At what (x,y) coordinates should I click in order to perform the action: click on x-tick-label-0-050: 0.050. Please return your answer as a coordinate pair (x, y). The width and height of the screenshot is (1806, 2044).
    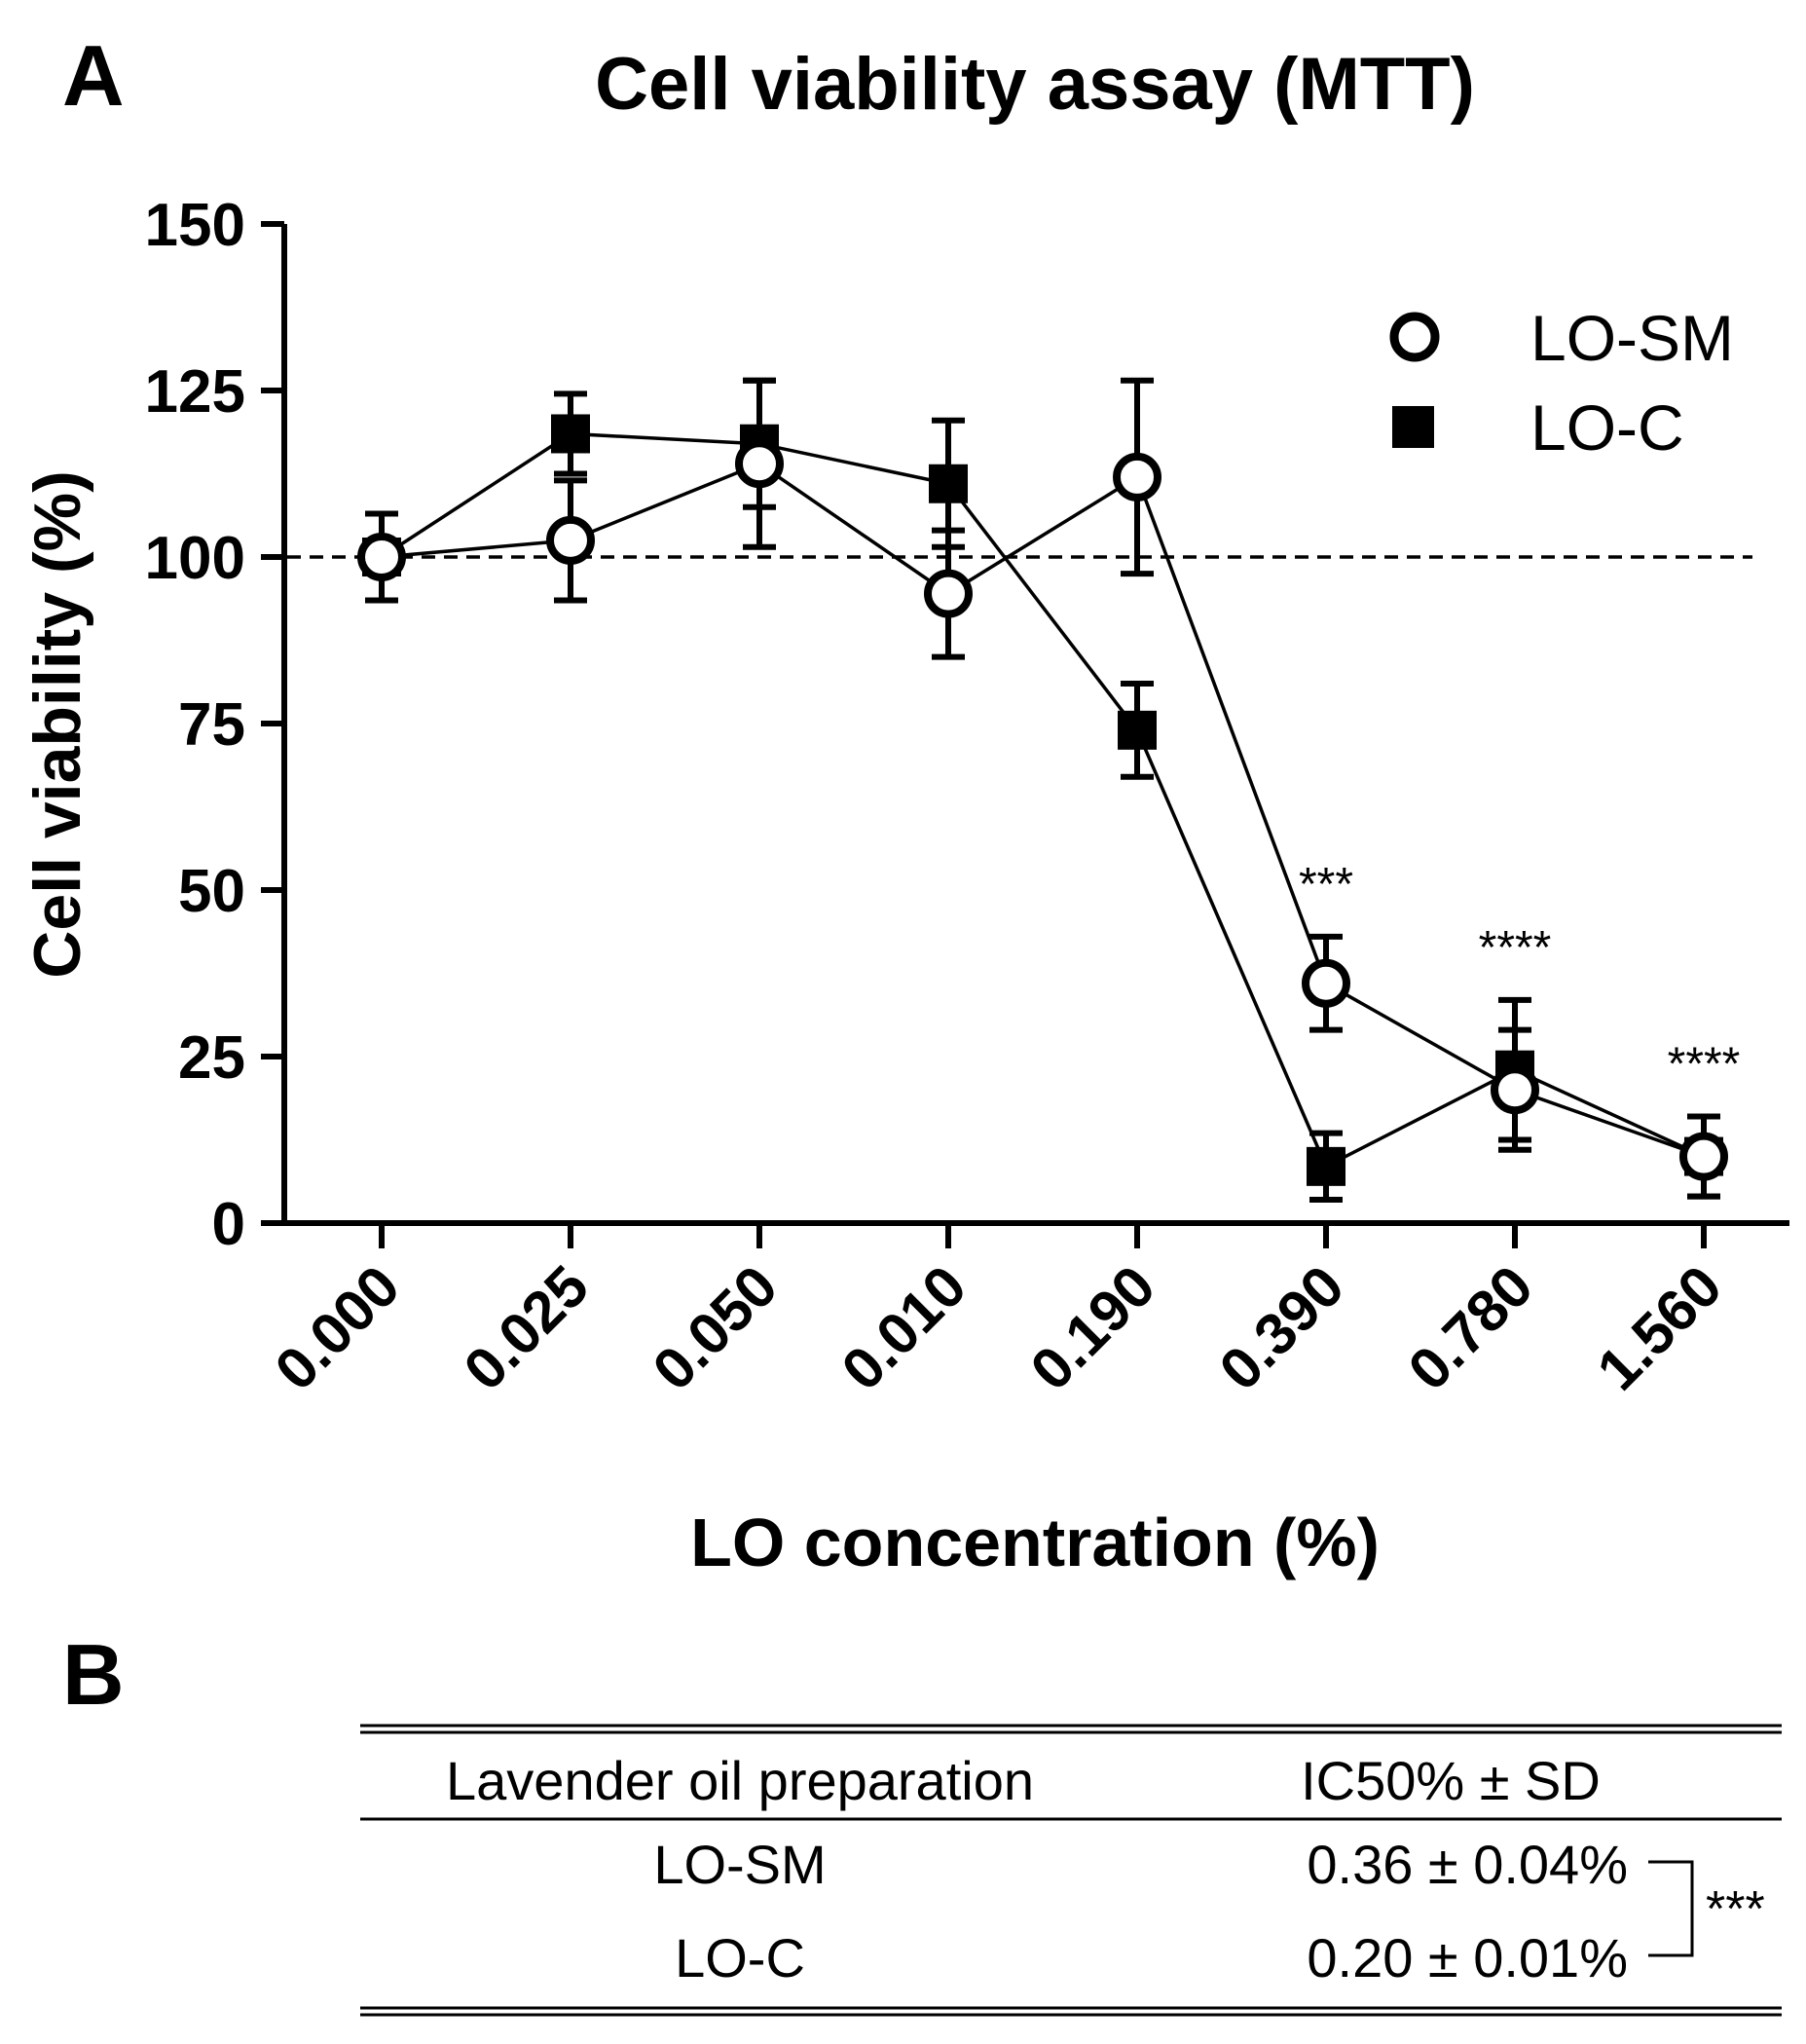
    Looking at the image, I should click on (716, 1328).